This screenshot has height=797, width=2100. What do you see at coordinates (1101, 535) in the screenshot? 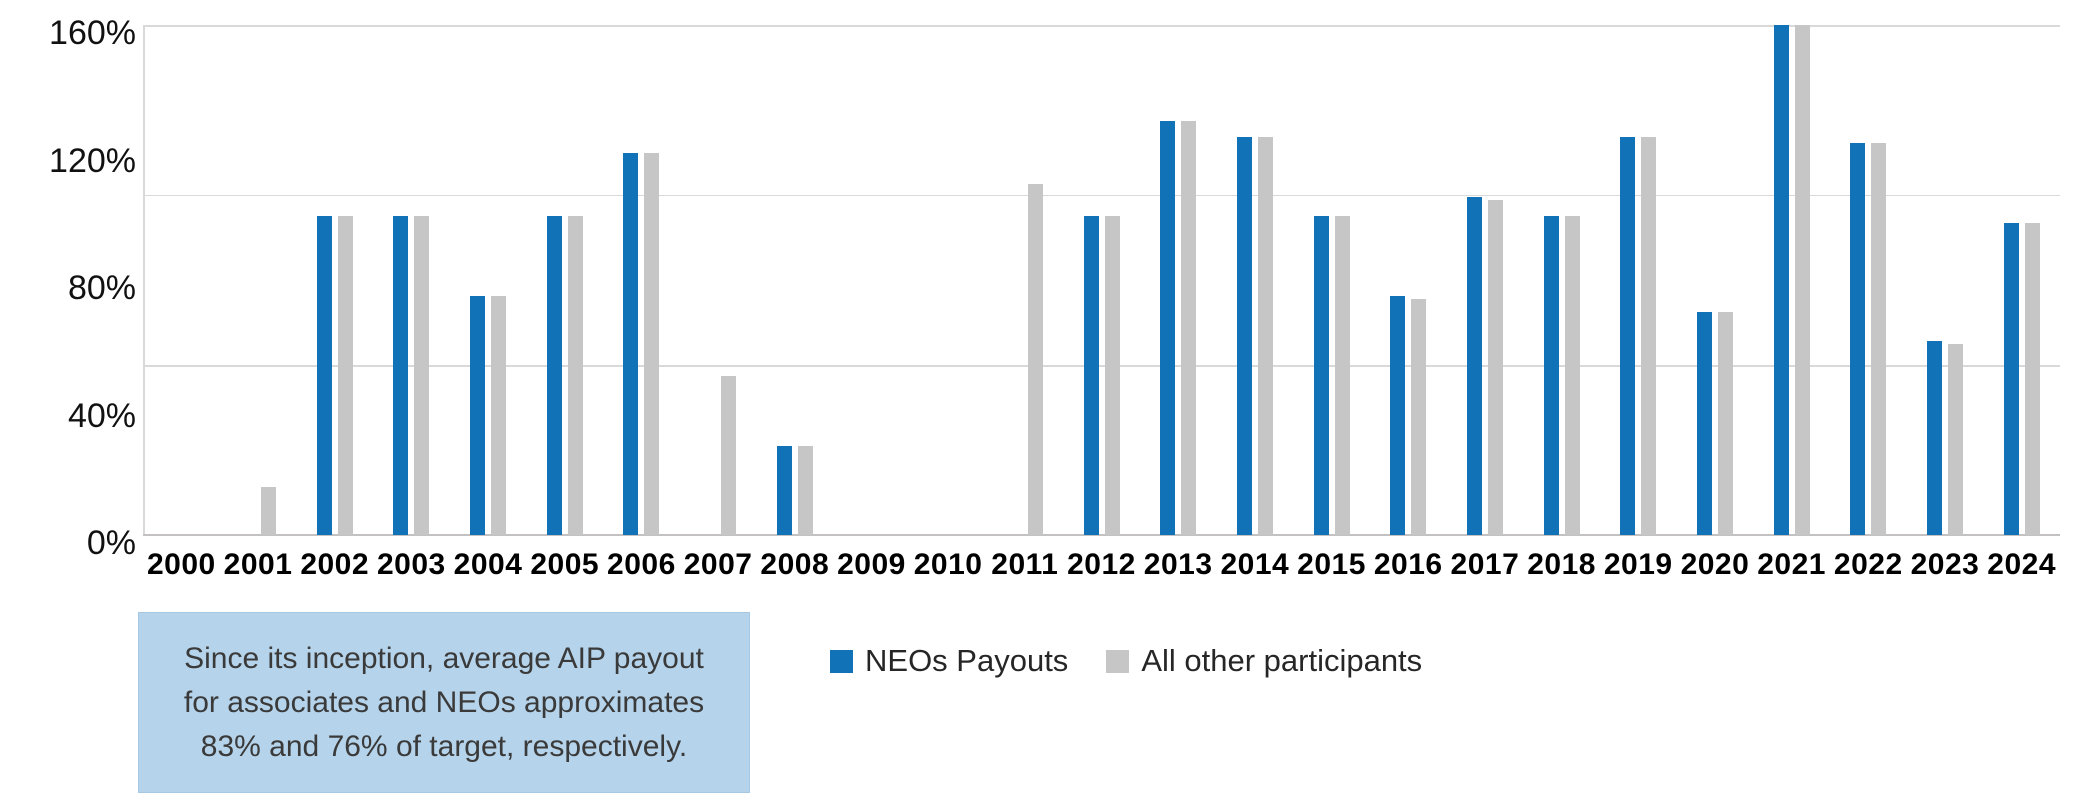
I see `x-axis-line` at bounding box center [1101, 535].